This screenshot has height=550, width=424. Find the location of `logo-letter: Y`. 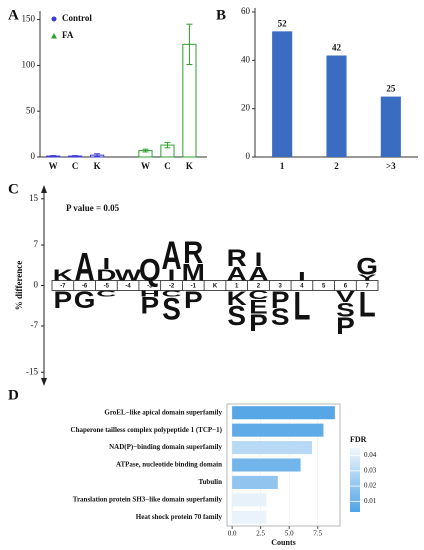

logo-letter: Y is located at coordinates (367, 278).